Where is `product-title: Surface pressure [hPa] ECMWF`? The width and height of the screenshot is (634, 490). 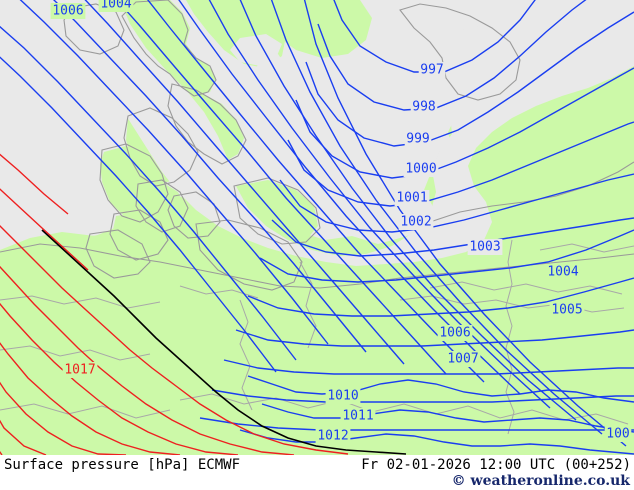 product-title: Surface pressure [hPa] ECMWF is located at coordinates (122, 465).